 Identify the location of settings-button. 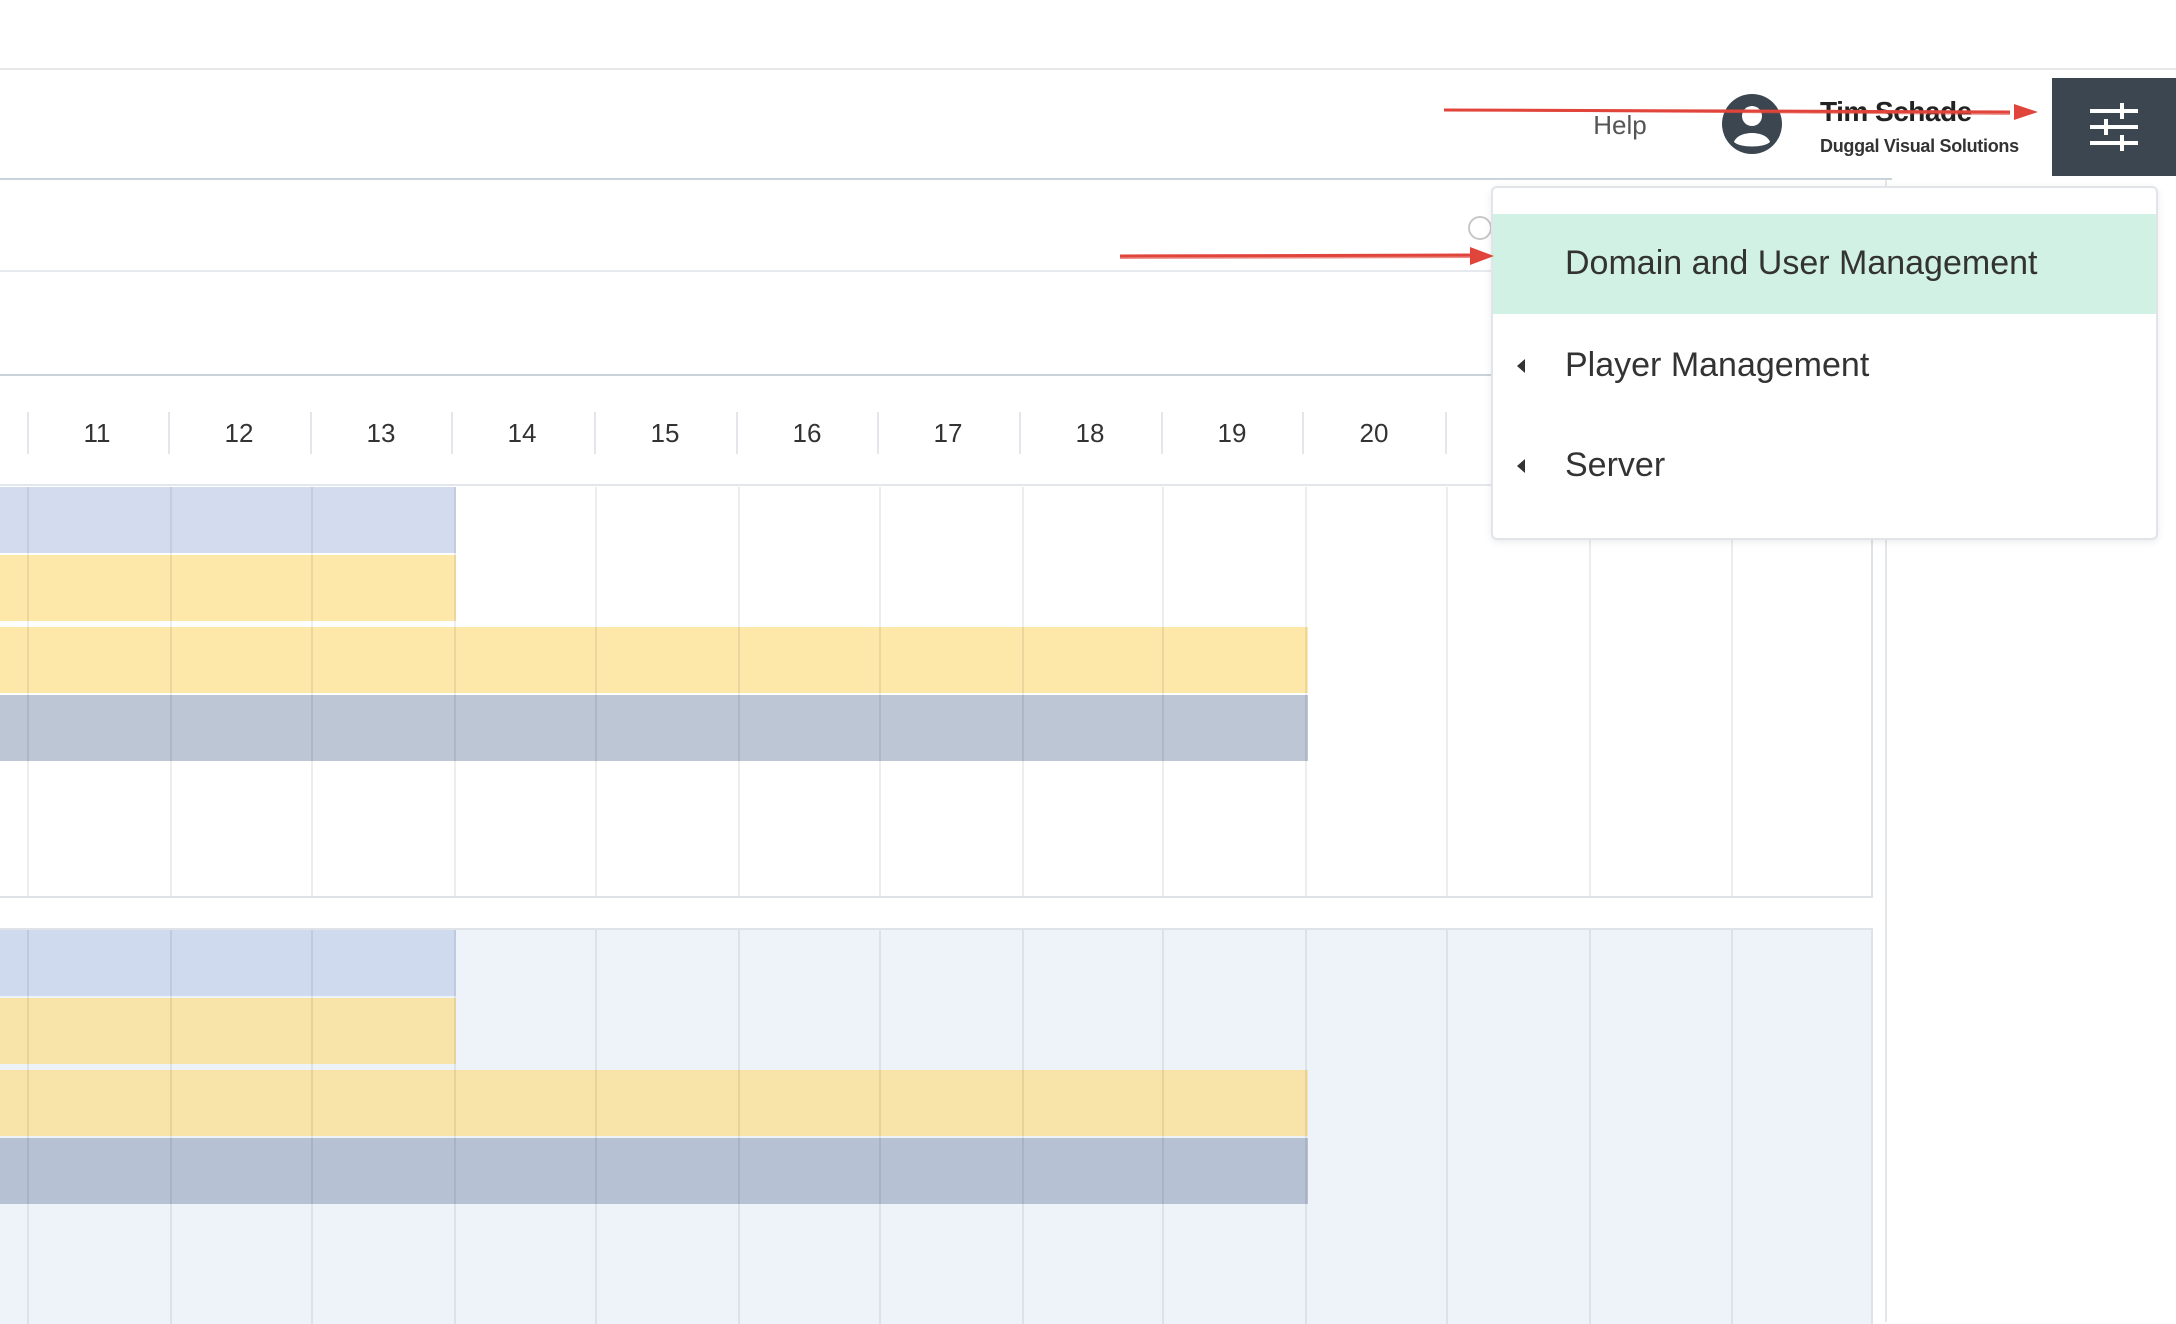
(2114, 127).